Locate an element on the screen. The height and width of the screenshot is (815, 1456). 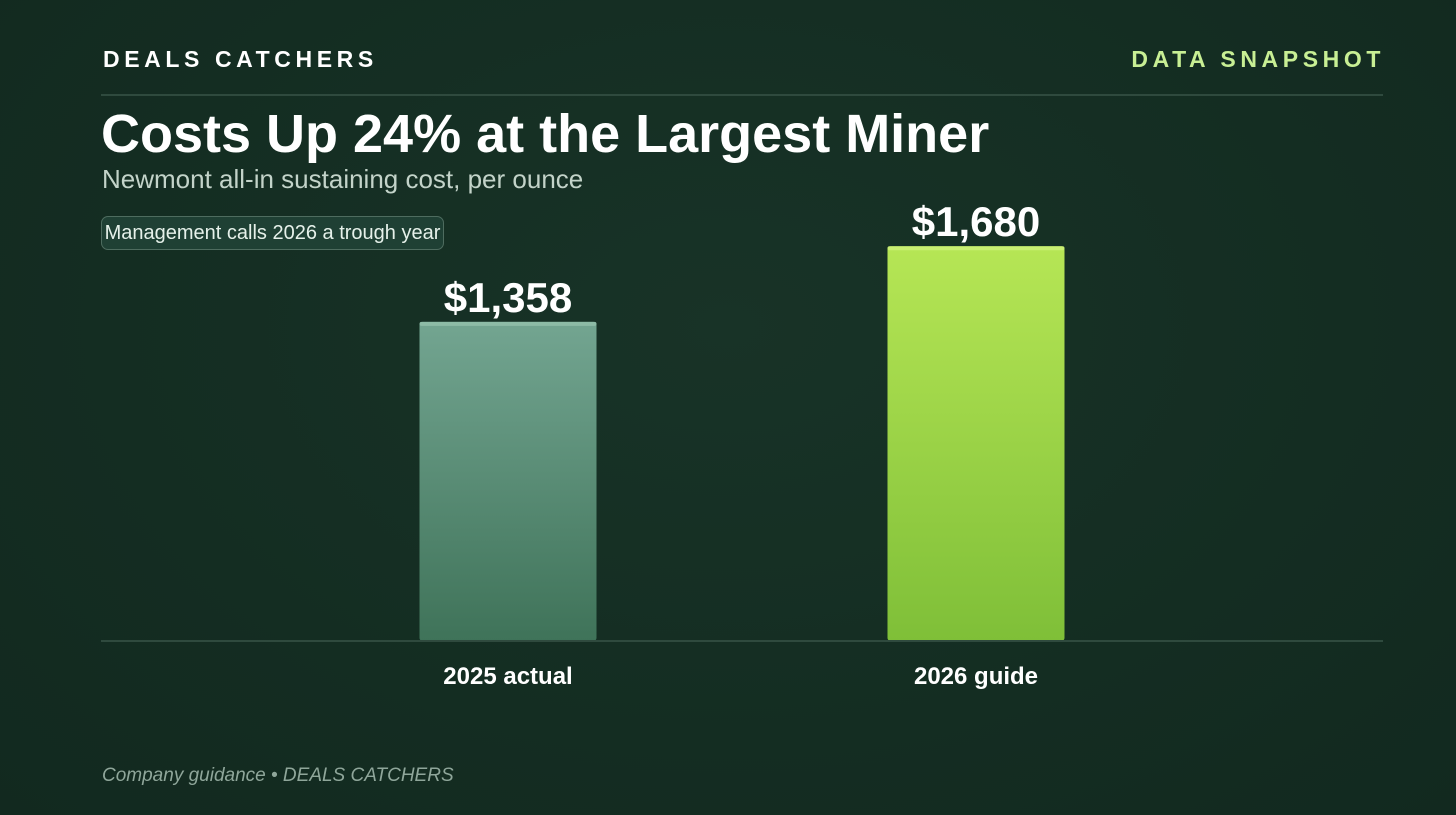
section-tag: DATA SNAPSHOT is located at coordinates (1258, 59).